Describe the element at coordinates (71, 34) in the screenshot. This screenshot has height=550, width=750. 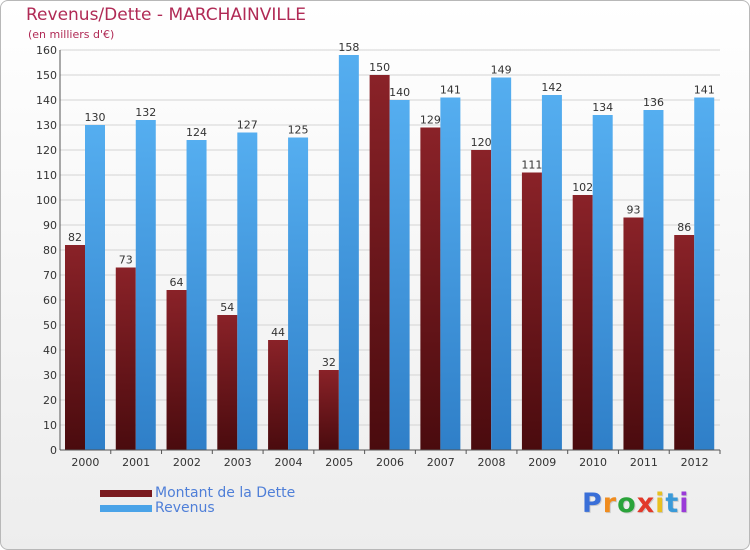
I see `chart-subtitle: (en milliers d'€)` at that location.